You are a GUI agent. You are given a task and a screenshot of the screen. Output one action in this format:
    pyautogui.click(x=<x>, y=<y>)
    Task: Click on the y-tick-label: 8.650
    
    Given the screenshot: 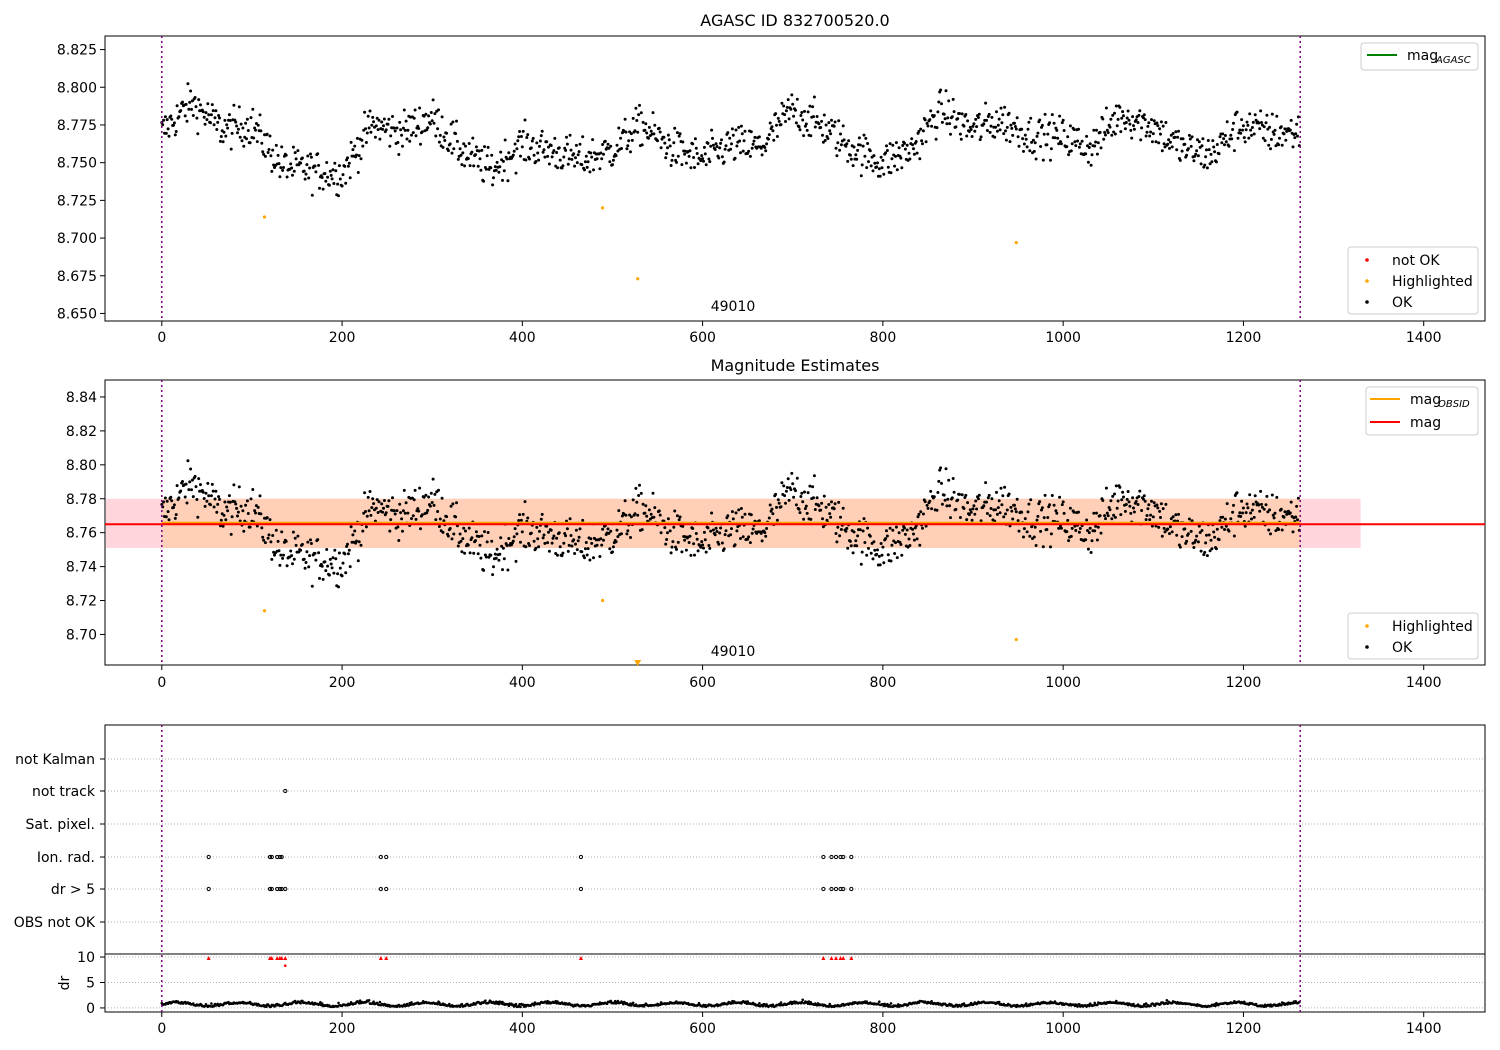 What is the action you would take?
    pyautogui.click(x=77, y=314)
    